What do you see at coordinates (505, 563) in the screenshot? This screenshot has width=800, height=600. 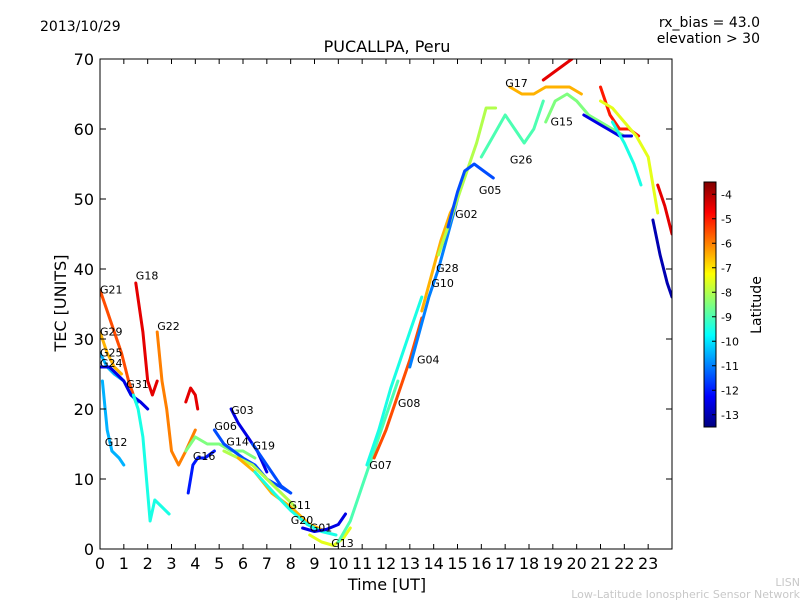 I see `x-tick-label: 17` at bounding box center [505, 563].